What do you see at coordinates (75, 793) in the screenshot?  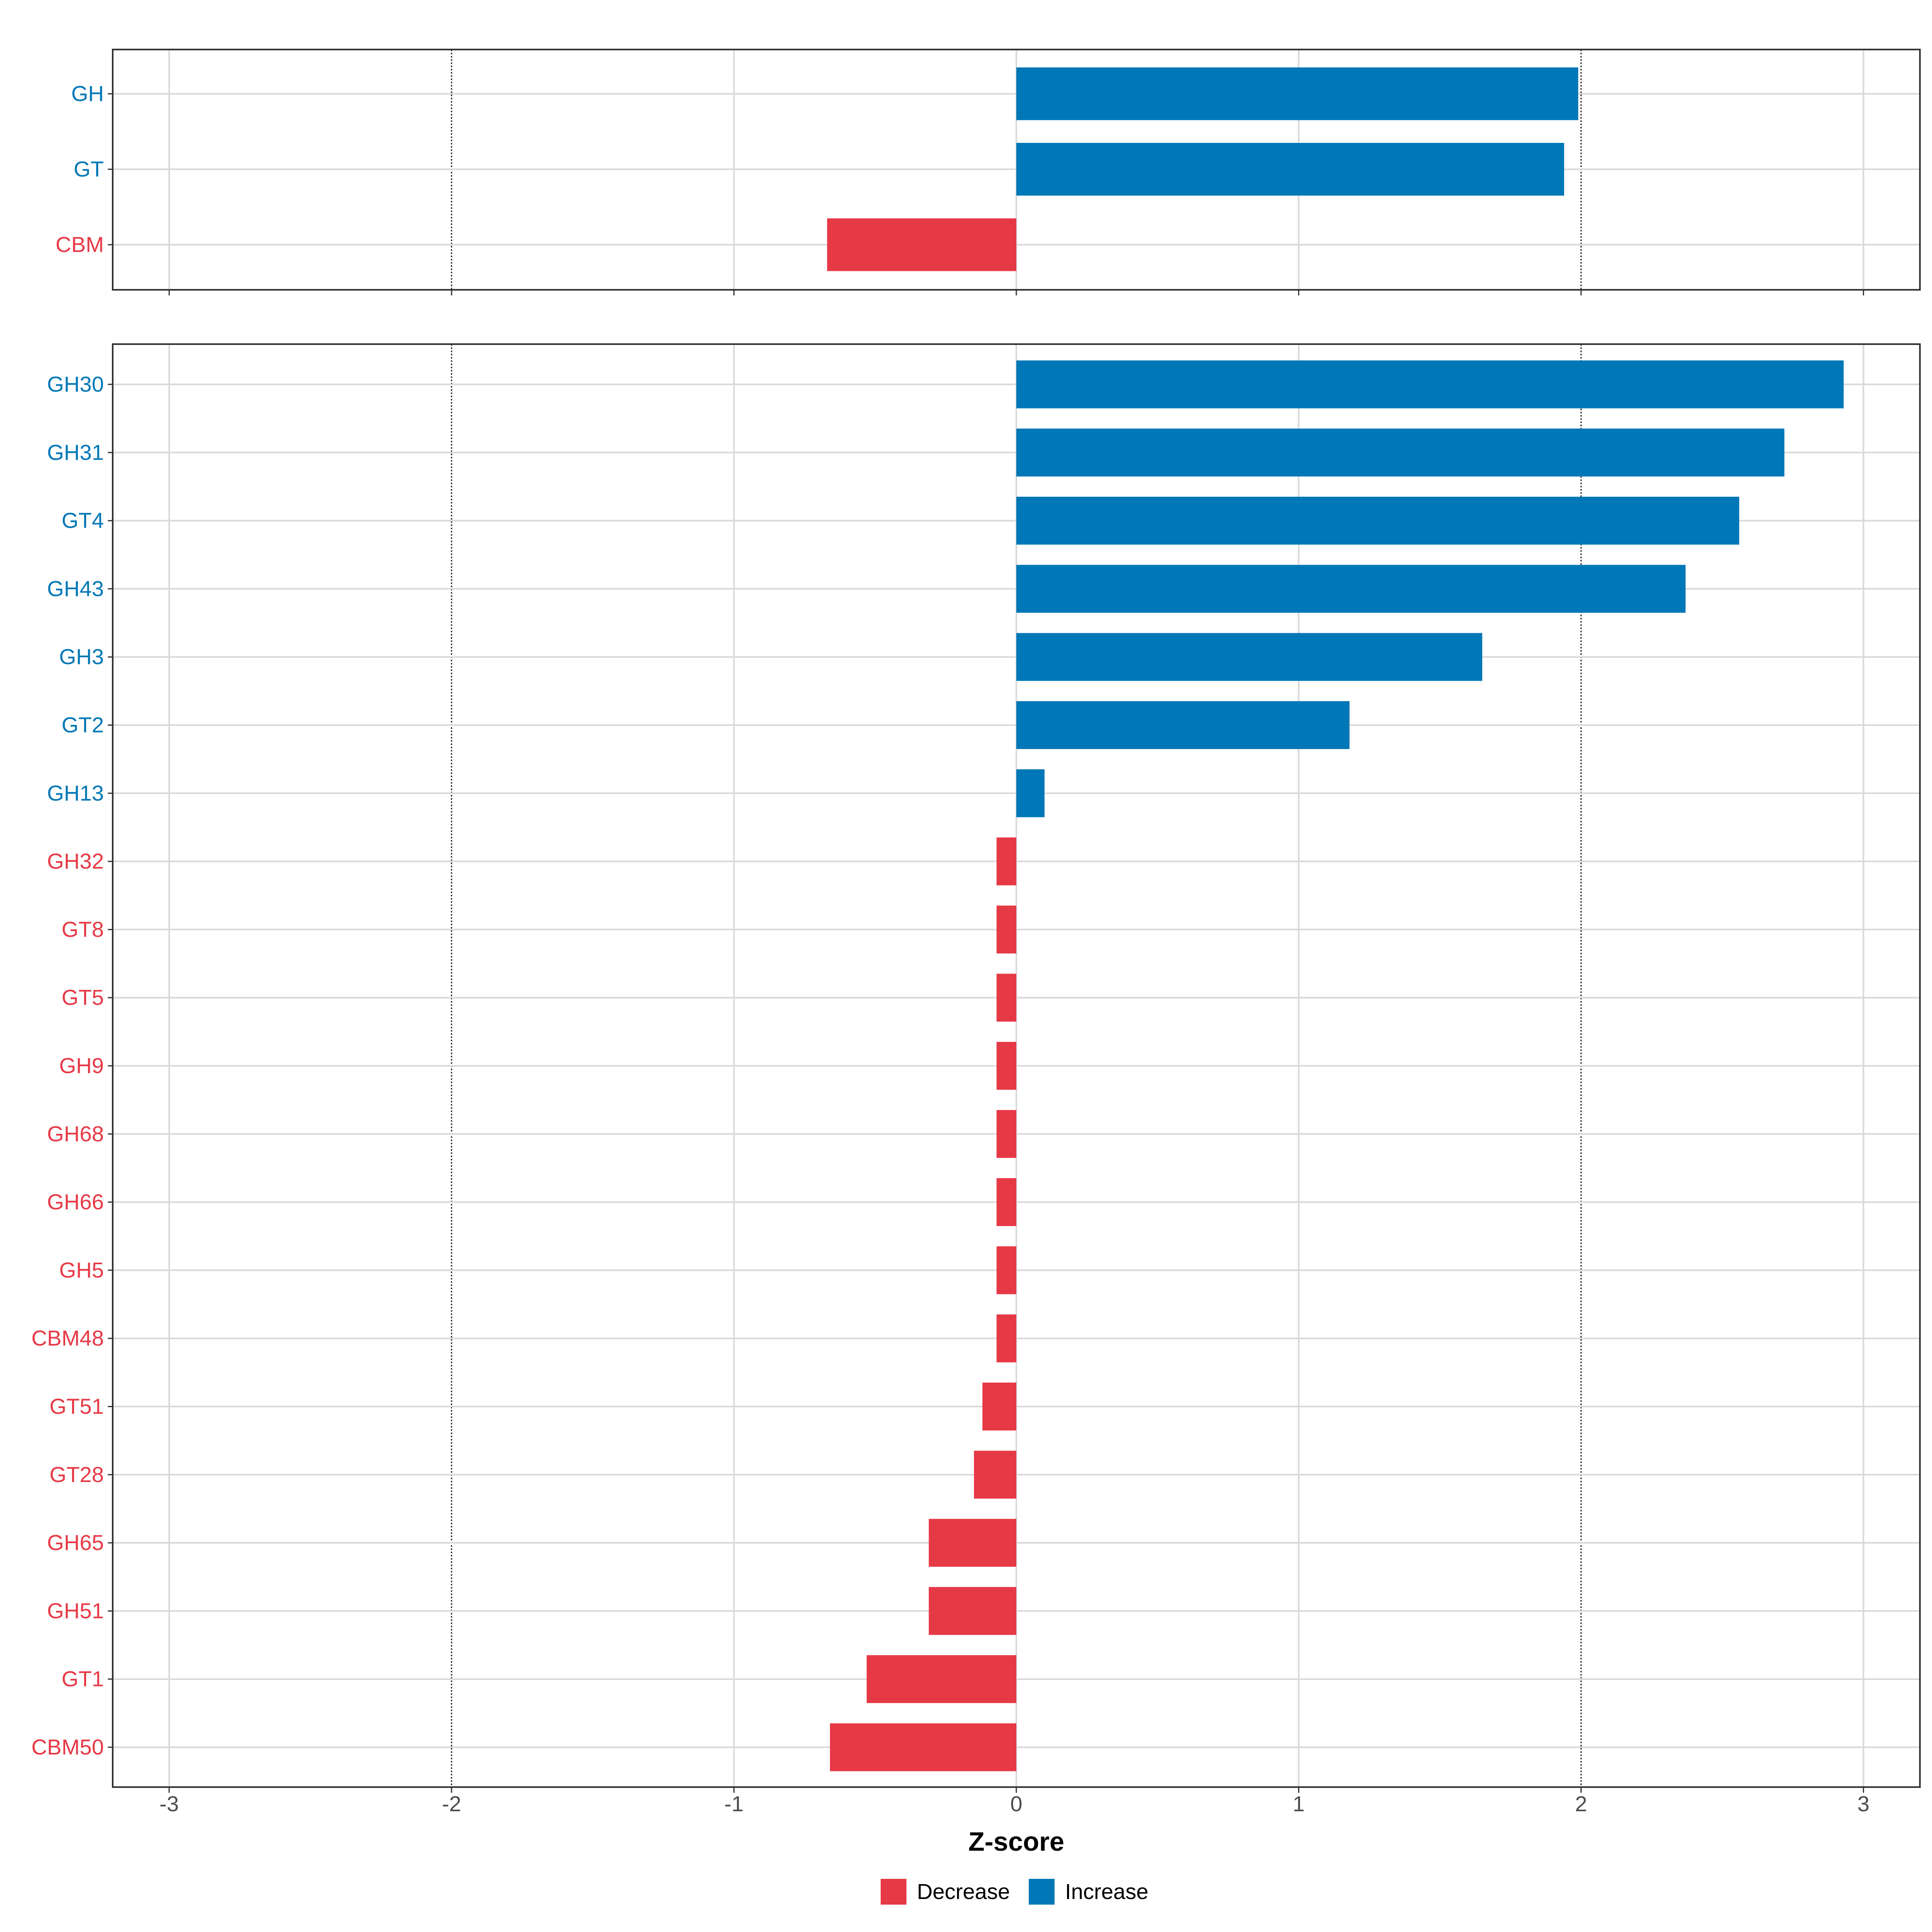 I see `category-label: GH13` at bounding box center [75, 793].